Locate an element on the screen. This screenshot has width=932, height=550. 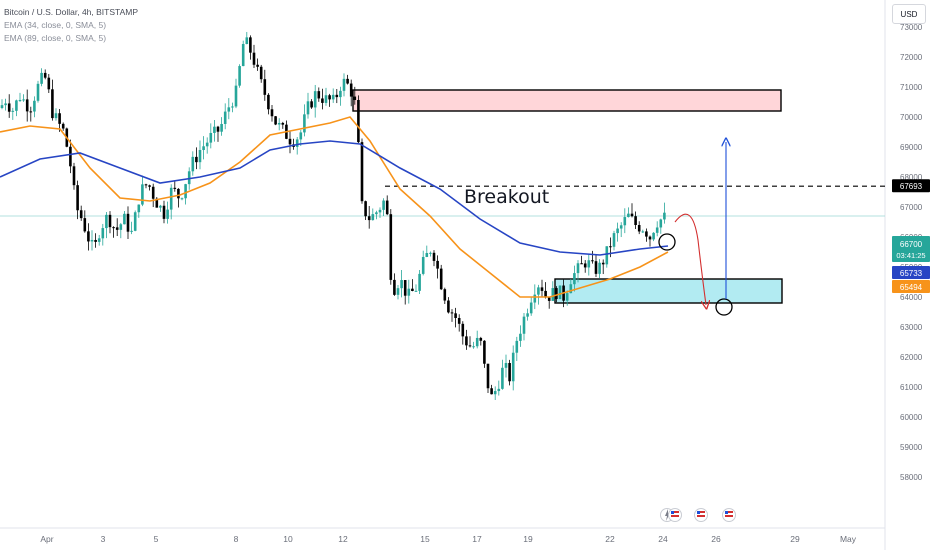
legend-ema34: EMA (34, close, 0, SMA, 5) is located at coordinates (55, 25).